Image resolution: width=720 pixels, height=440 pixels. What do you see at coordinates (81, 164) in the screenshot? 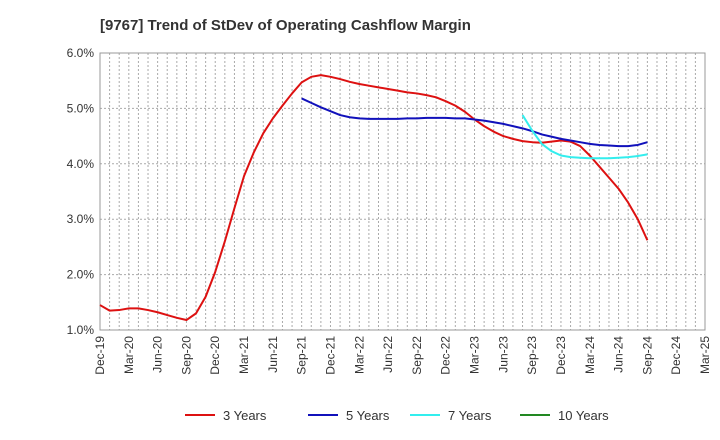
I see `y-tick-label: 4.0%` at bounding box center [81, 164].